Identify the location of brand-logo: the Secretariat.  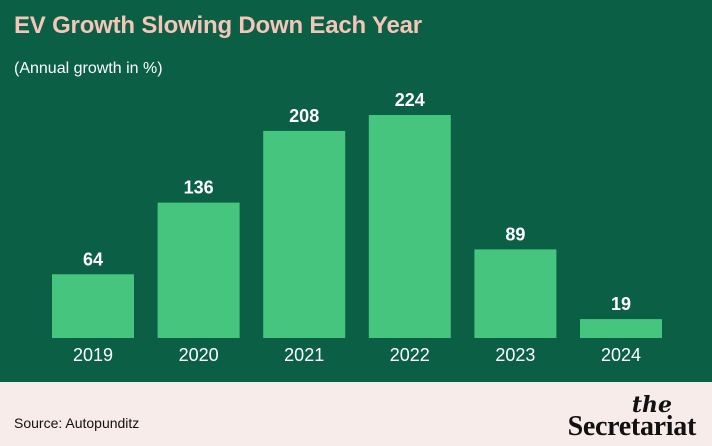
(616, 417).